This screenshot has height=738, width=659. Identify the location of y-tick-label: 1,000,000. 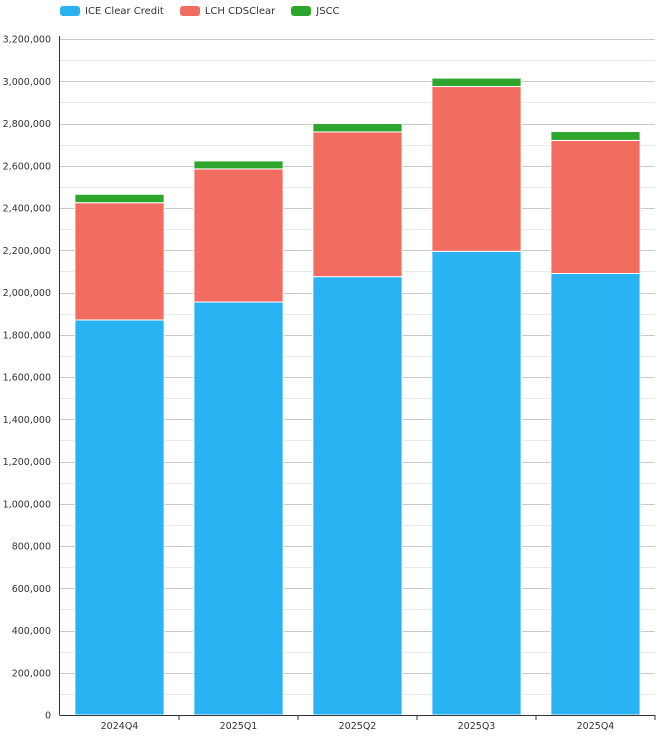
(27, 504).